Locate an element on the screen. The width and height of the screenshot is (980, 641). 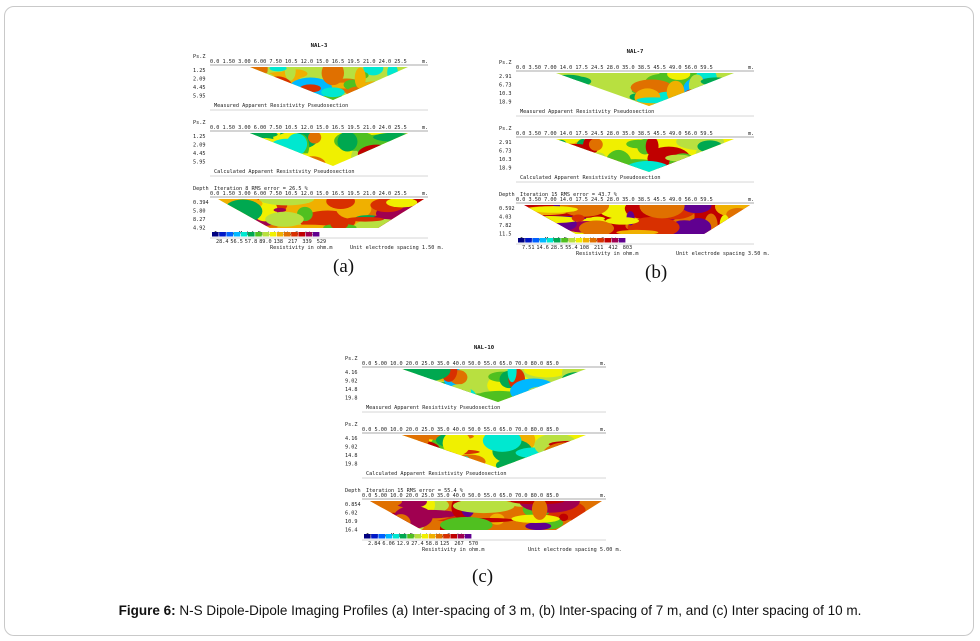
depth-tick-label: 5.80 is located at coordinates (199, 212).